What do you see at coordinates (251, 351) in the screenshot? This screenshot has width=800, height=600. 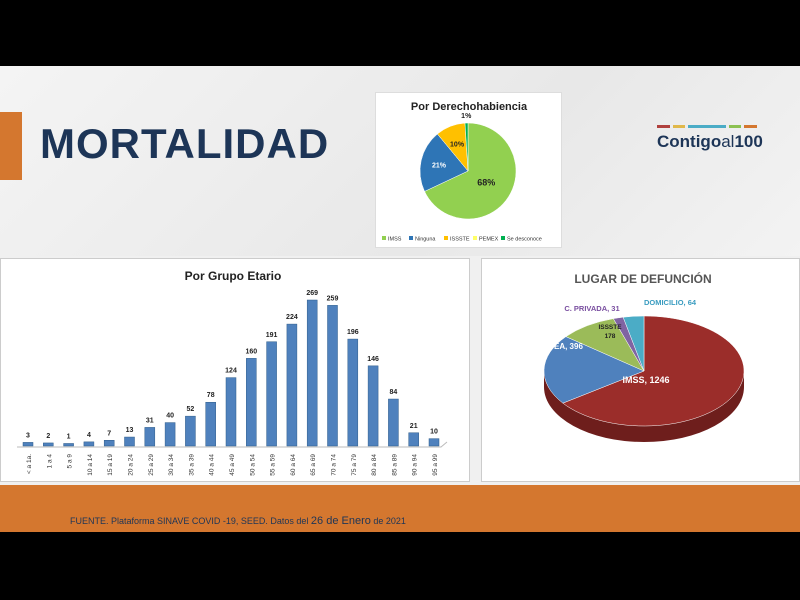 I see `data-label: 160` at bounding box center [251, 351].